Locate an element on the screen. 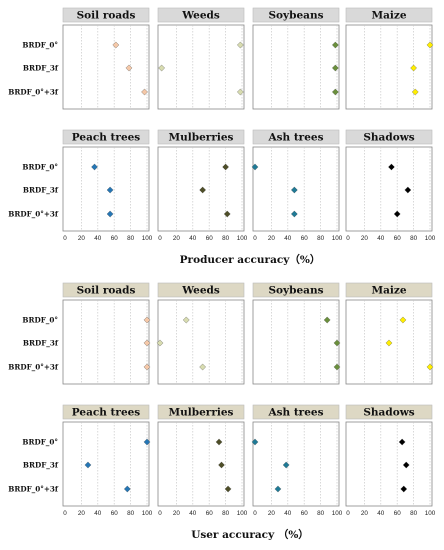 Image resolution: width=444 pixels, height=550 pixels. row-label: BRDF_3f is located at coordinates (41, 68).